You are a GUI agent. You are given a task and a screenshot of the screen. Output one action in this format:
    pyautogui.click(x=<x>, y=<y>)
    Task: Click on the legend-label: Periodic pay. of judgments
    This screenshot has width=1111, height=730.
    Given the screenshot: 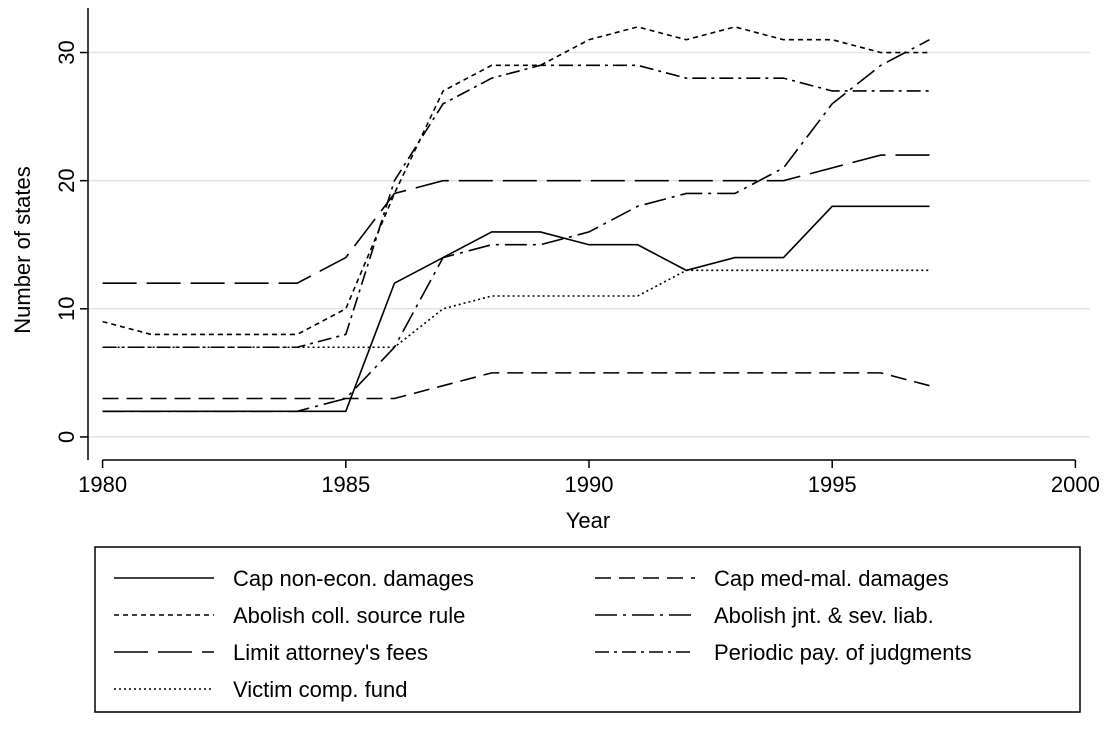 What is the action you would take?
    pyautogui.click(x=843, y=652)
    